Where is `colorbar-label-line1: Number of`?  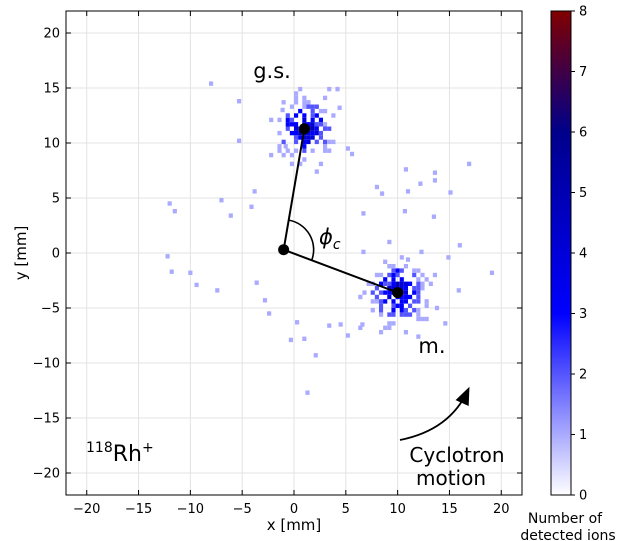
colorbar-label-line1: Number of is located at coordinates (565, 519).